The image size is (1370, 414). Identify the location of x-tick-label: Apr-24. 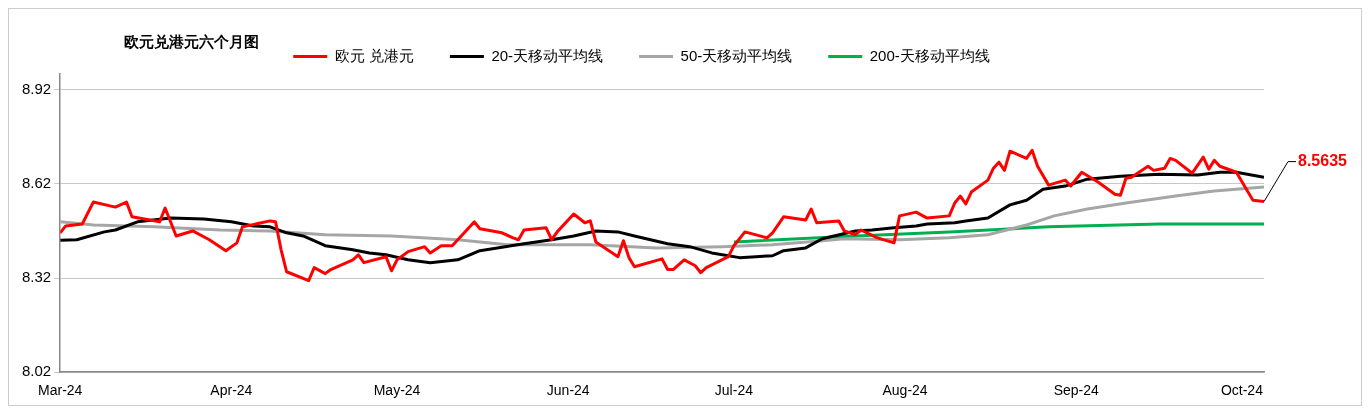
(231, 390).